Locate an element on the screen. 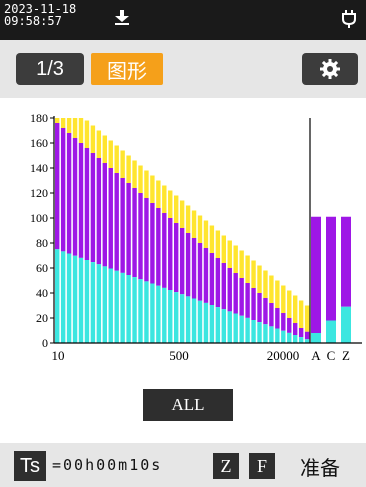 The height and width of the screenshot is (487, 366). bottom-bar: Ts =00h00m10s Z F 准备 is located at coordinates (183, 465).